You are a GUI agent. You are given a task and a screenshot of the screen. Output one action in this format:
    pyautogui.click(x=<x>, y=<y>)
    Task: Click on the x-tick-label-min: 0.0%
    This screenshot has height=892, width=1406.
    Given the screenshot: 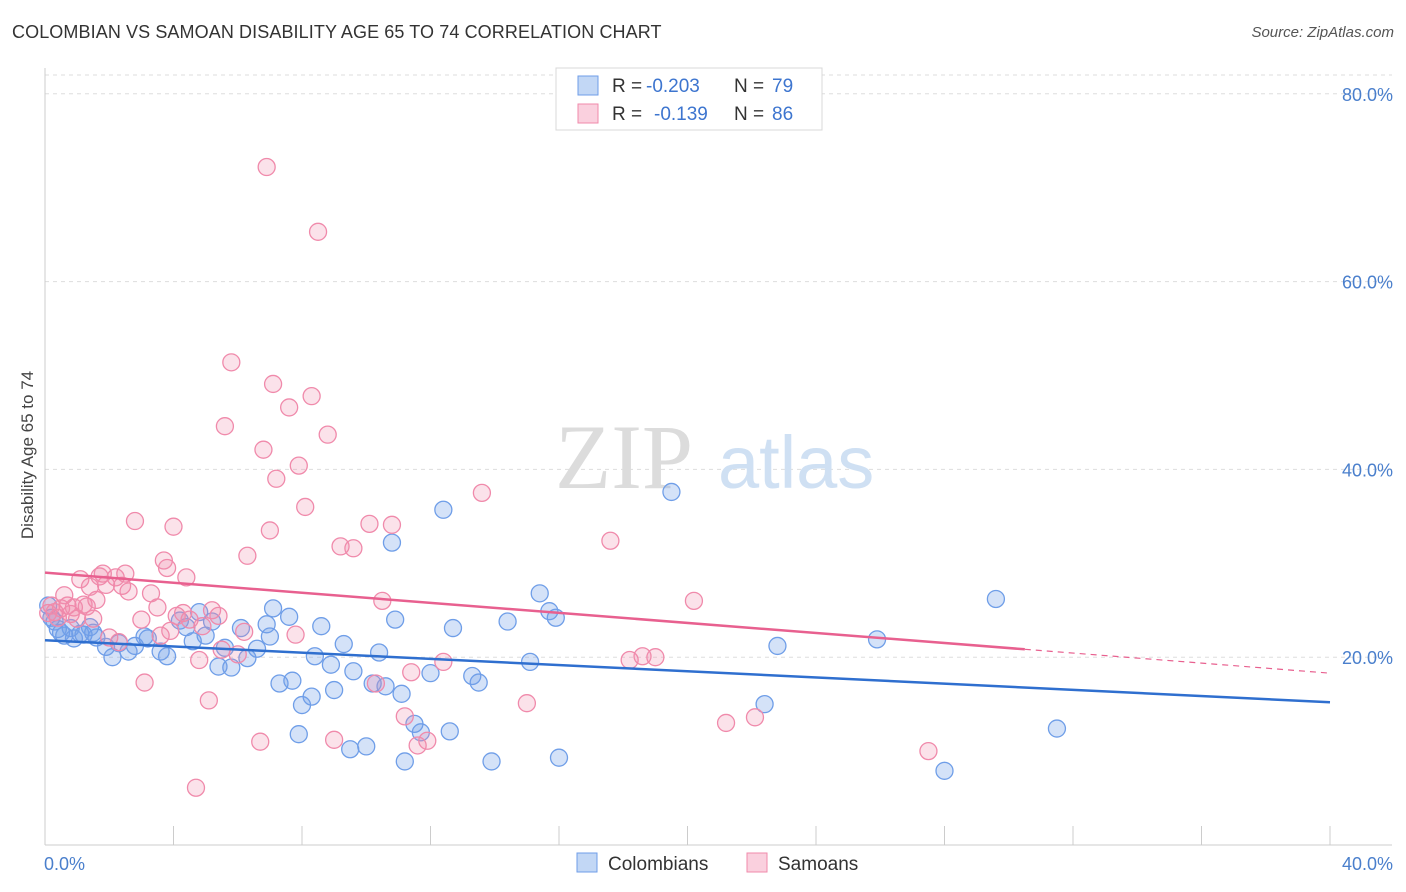 What is the action you would take?
    pyautogui.click(x=64, y=864)
    